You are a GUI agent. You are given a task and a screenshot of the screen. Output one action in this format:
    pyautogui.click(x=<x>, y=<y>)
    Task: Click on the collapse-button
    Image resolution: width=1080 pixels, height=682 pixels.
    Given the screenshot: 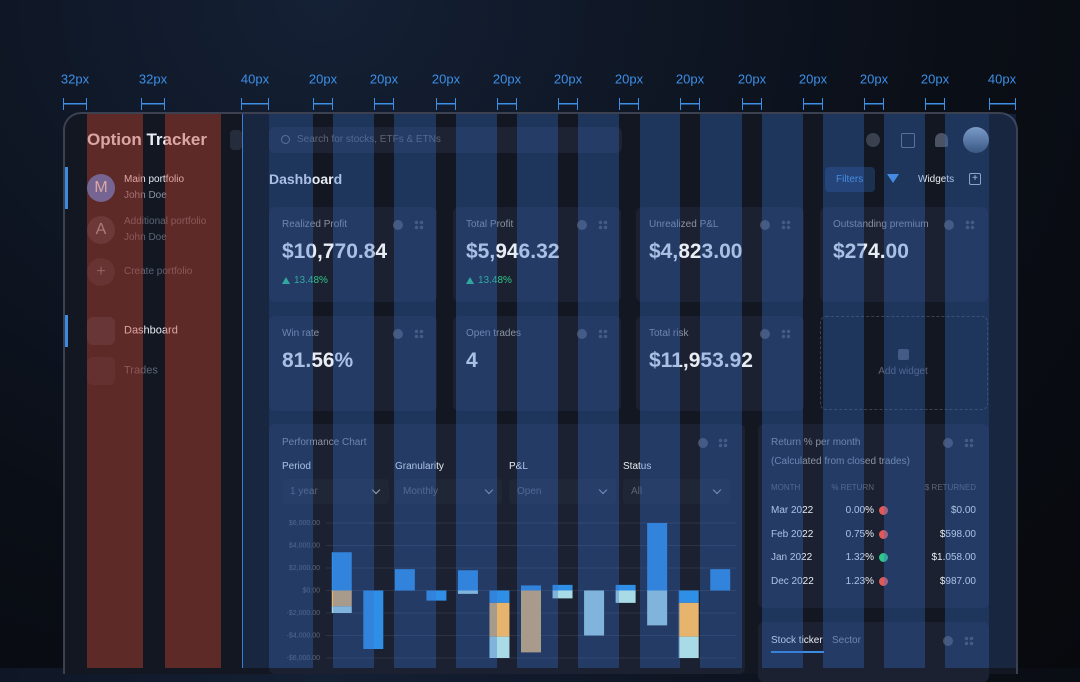 What is the action you would take?
    pyautogui.click(x=236, y=140)
    